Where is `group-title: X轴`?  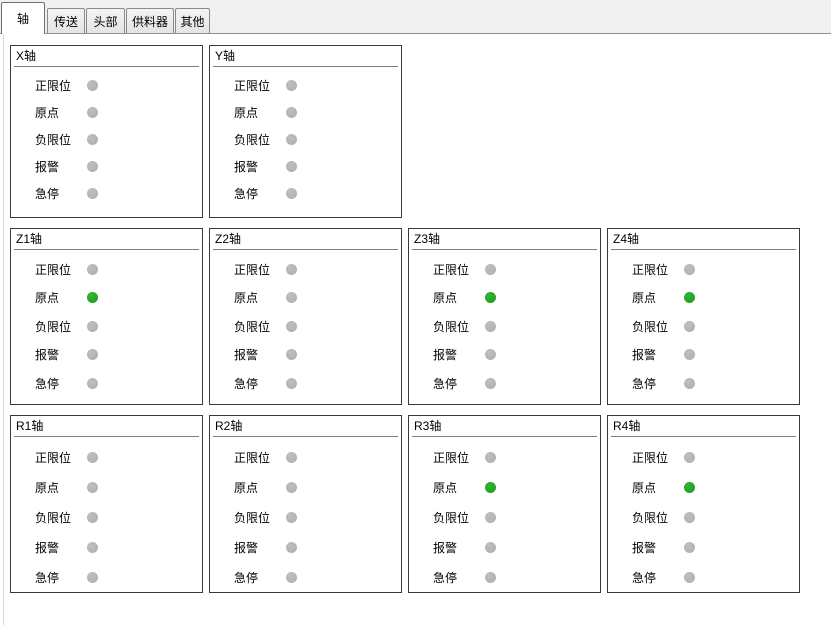 group-title: X轴 is located at coordinates (106, 56).